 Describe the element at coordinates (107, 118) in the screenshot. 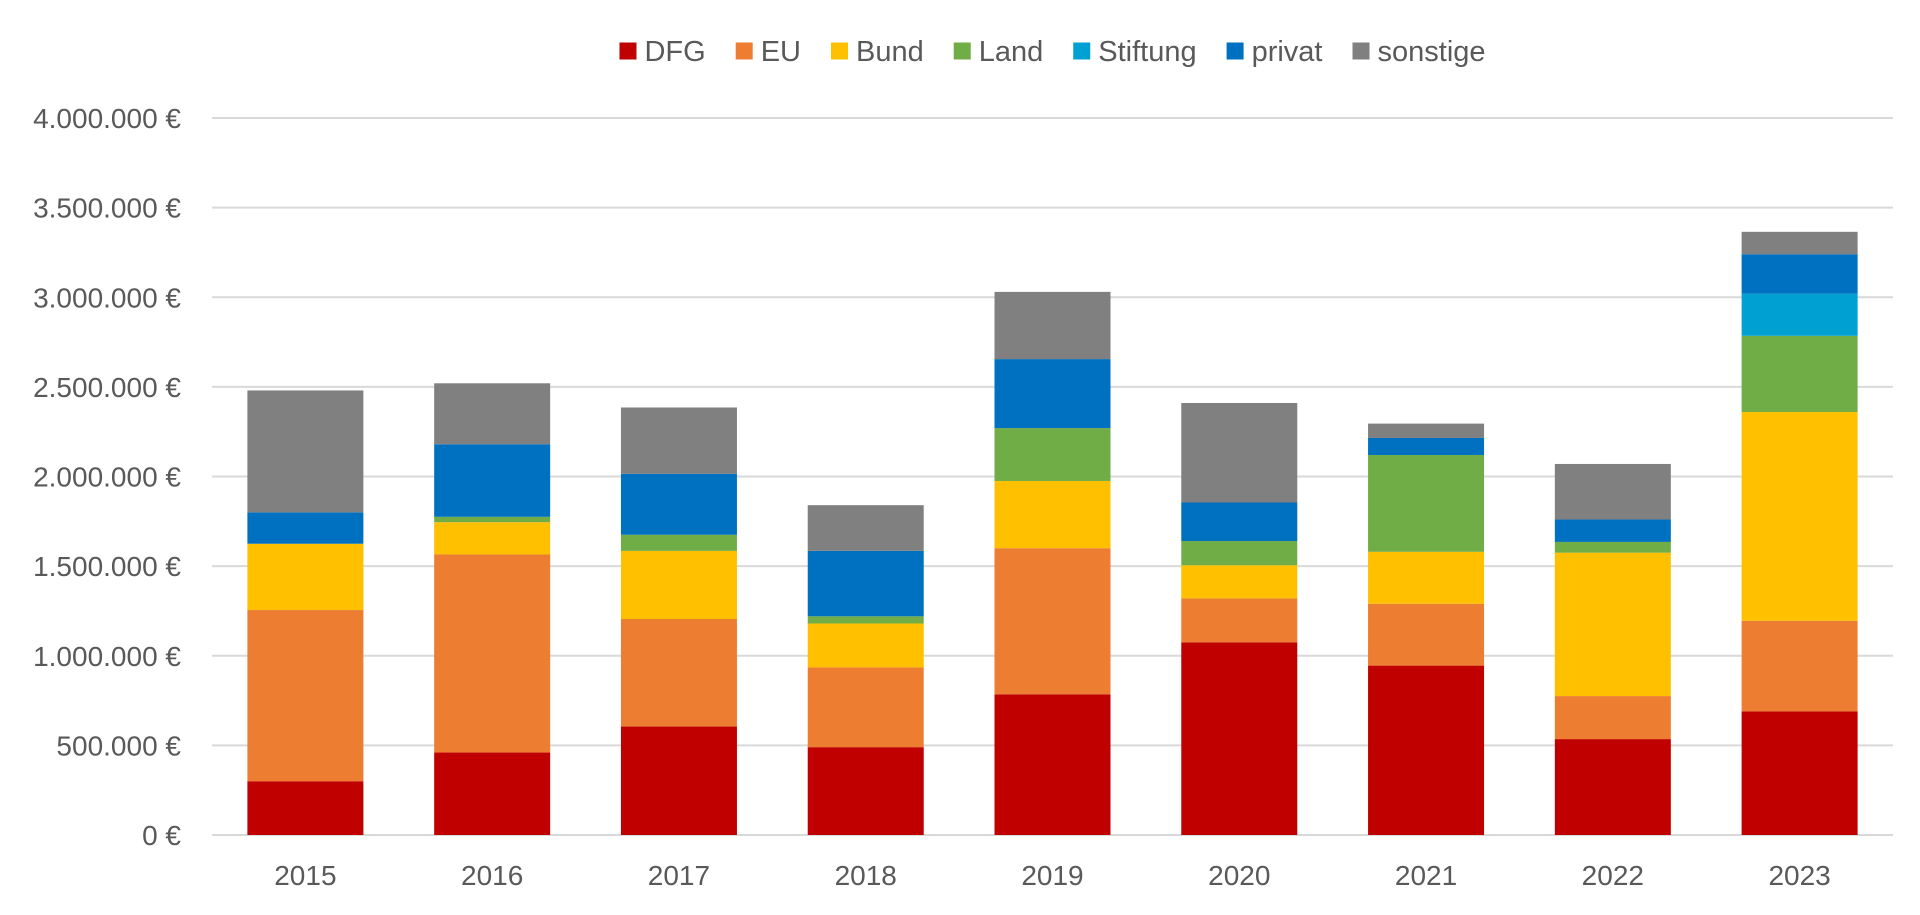

I see `y-tick-label: 4.000.000 €` at that location.